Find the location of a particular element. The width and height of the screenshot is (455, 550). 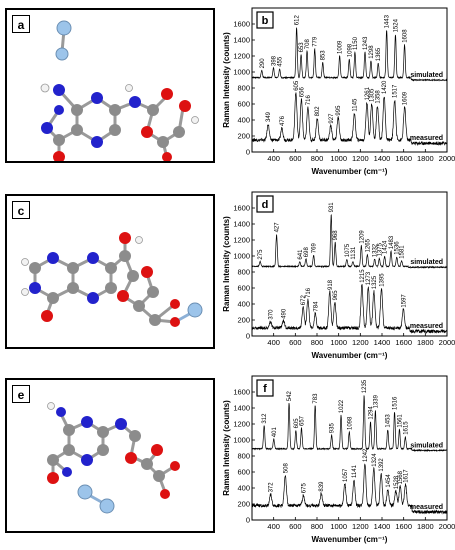

peak-label: 1235 is located at coordinates (365, 386).